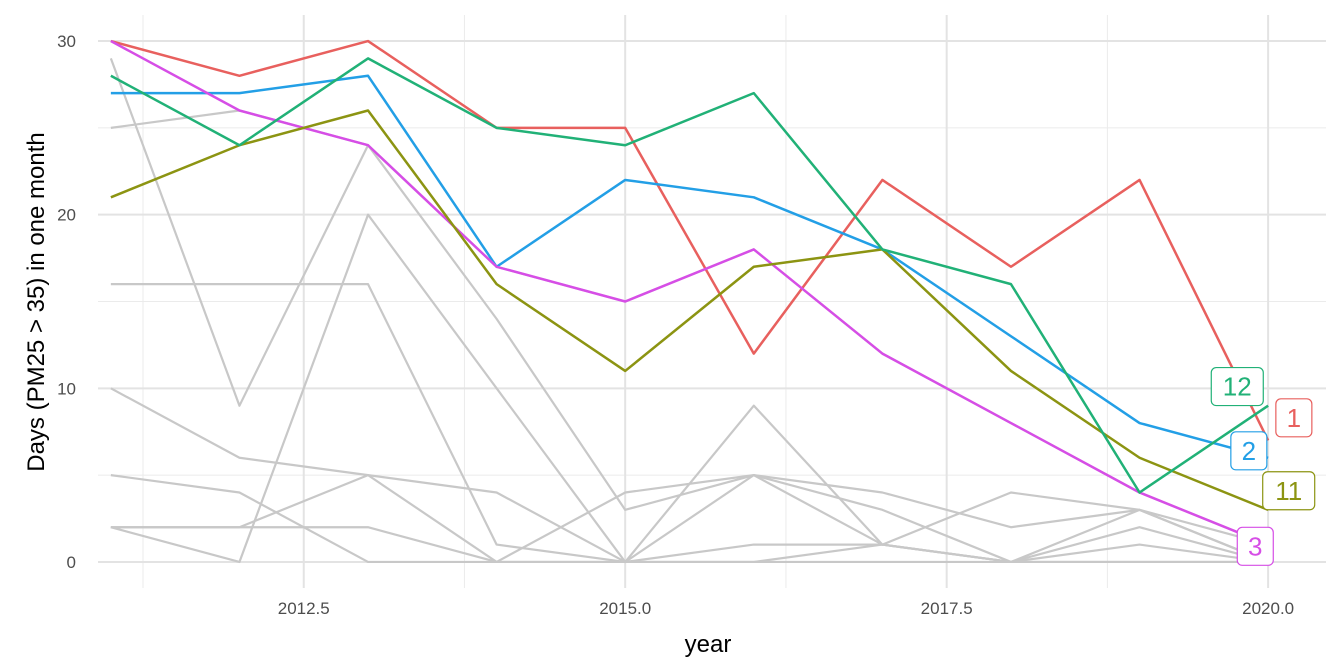 This screenshot has height=672, width=1344. Describe the element at coordinates (66, 215) in the screenshot. I see `y-tick-label: 20` at that location.